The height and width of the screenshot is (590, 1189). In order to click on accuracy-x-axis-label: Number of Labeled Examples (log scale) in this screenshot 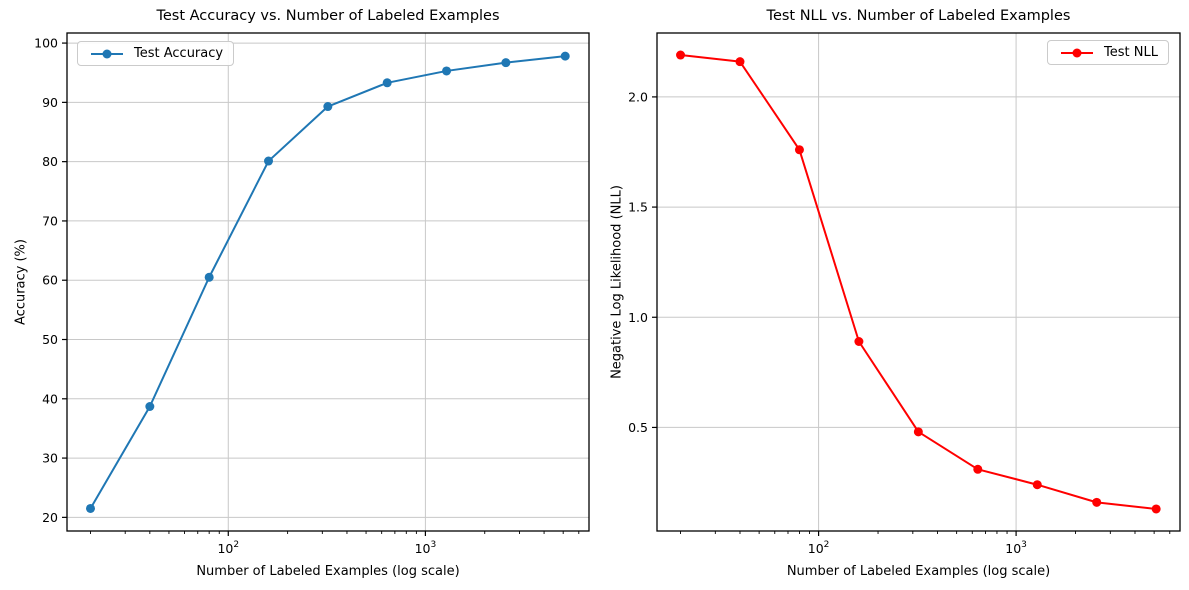, I will do `click(328, 571)`.